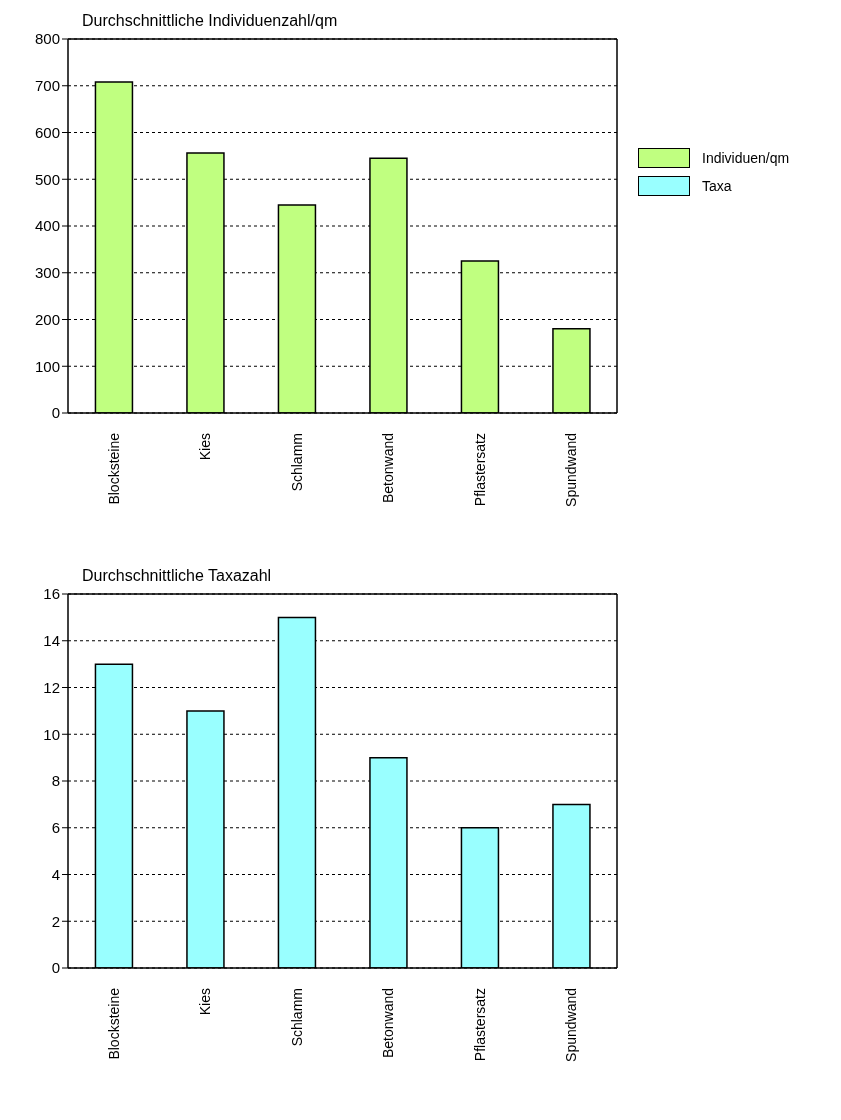 The width and height of the screenshot is (841, 1120). I want to click on y-tick-label: 600, so click(47, 132).